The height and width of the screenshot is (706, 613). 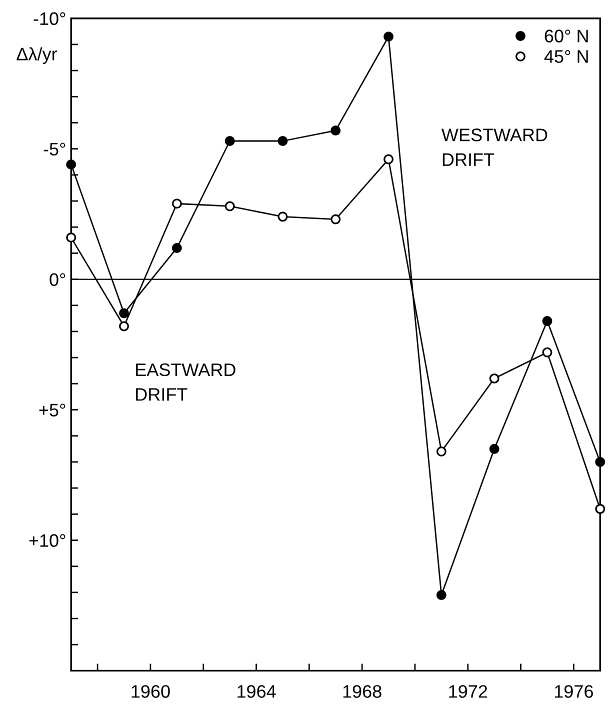 I want to click on x-tick-label: 1964, so click(x=257, y=691).